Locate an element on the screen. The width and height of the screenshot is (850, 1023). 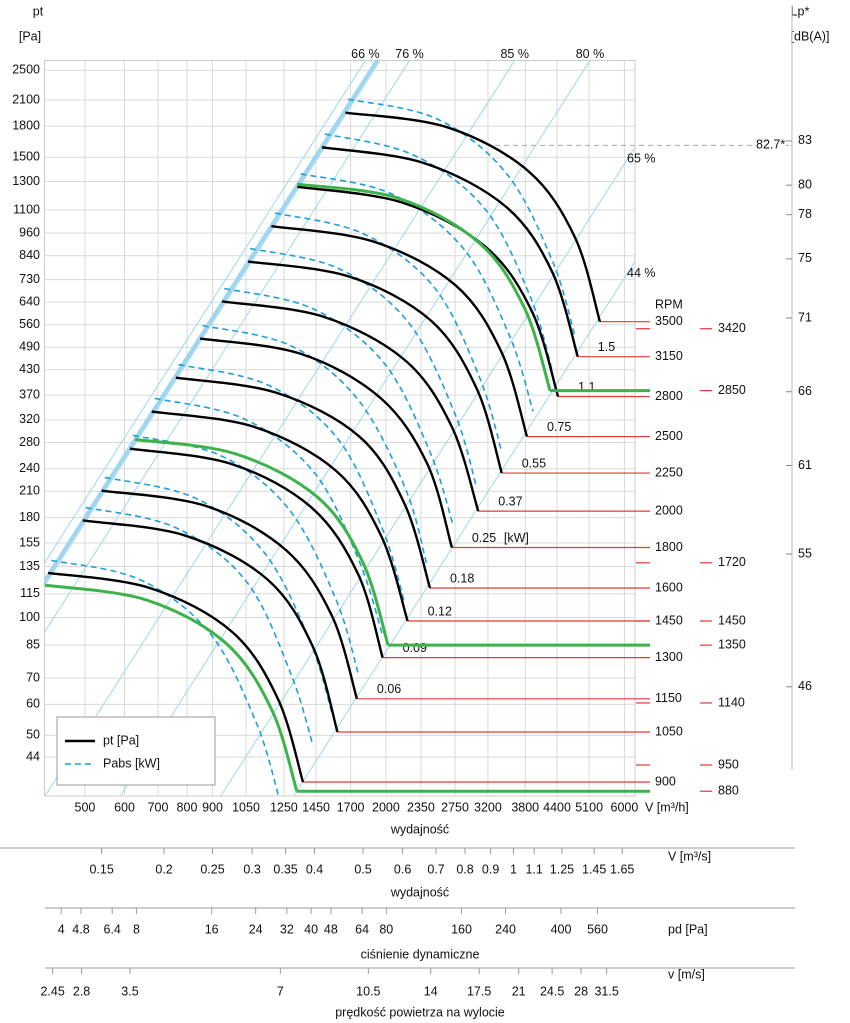
y2-tick-label: 75 is located at coordinates (805, 258).